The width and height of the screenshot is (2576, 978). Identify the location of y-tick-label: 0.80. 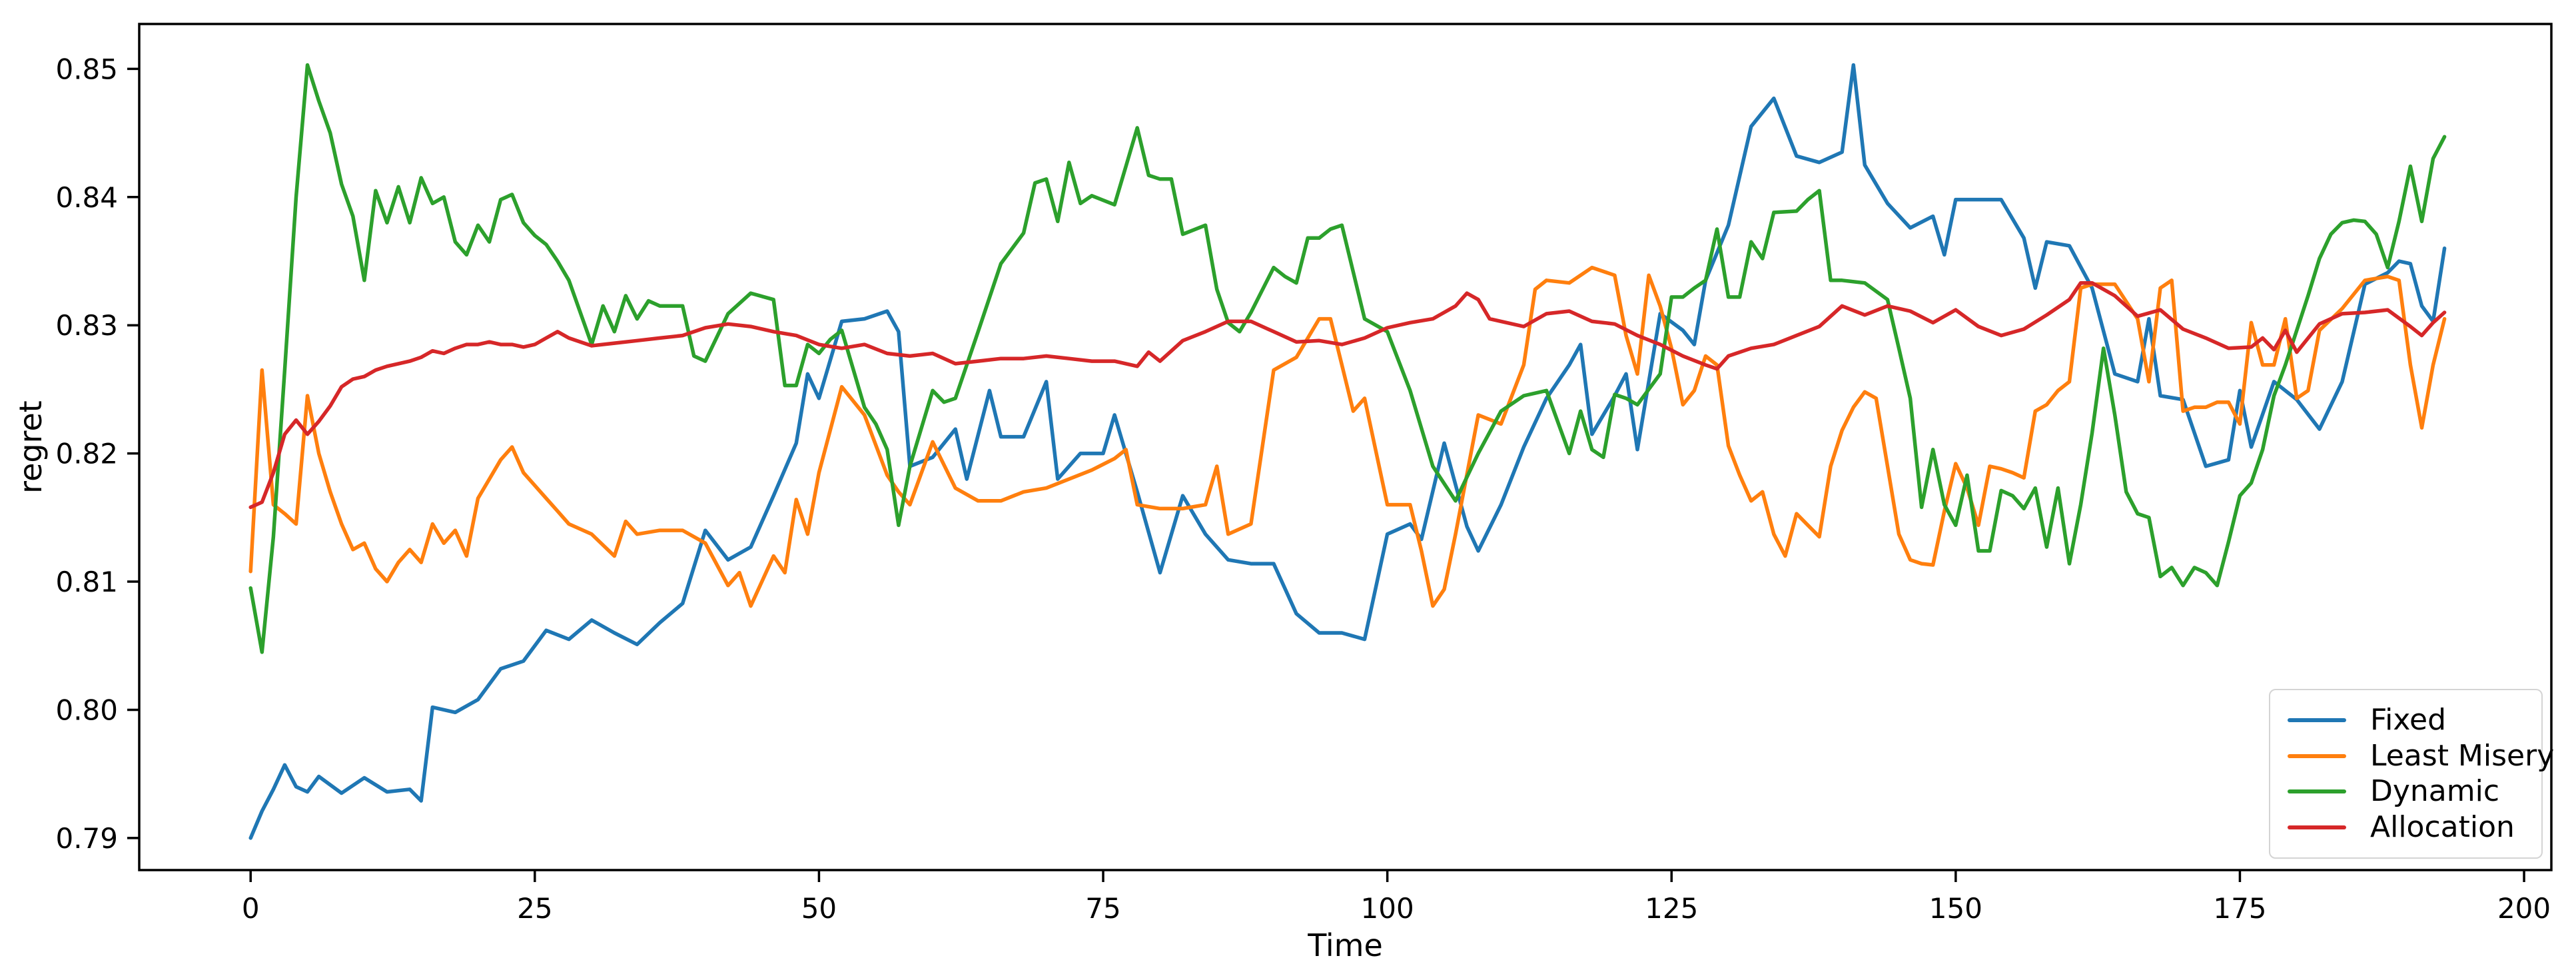
(87, 710).